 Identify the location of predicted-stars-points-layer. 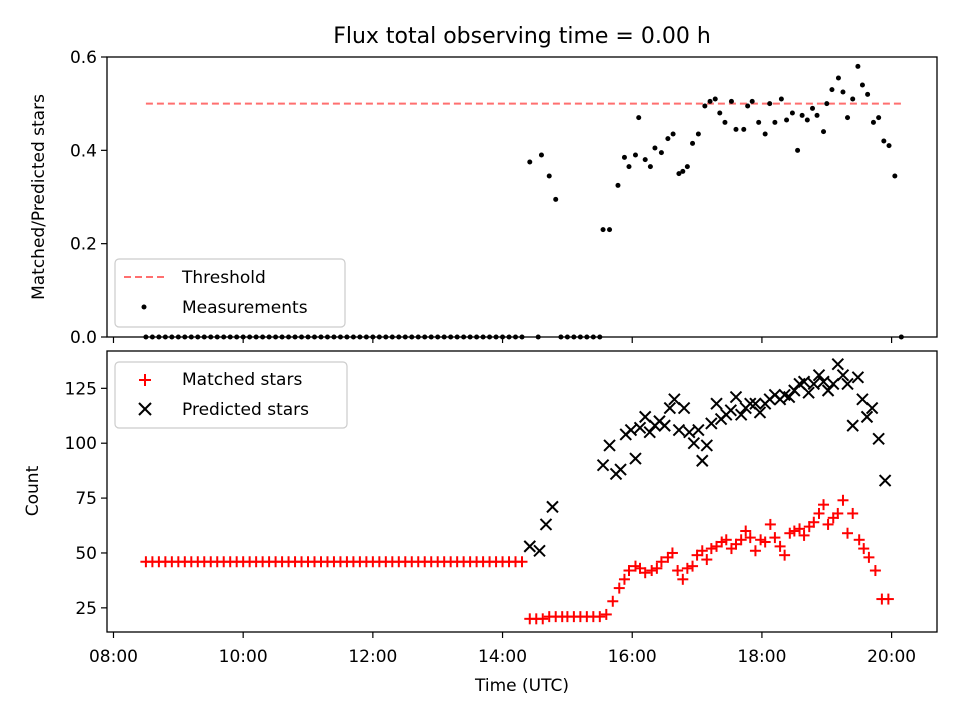
(707, 457).